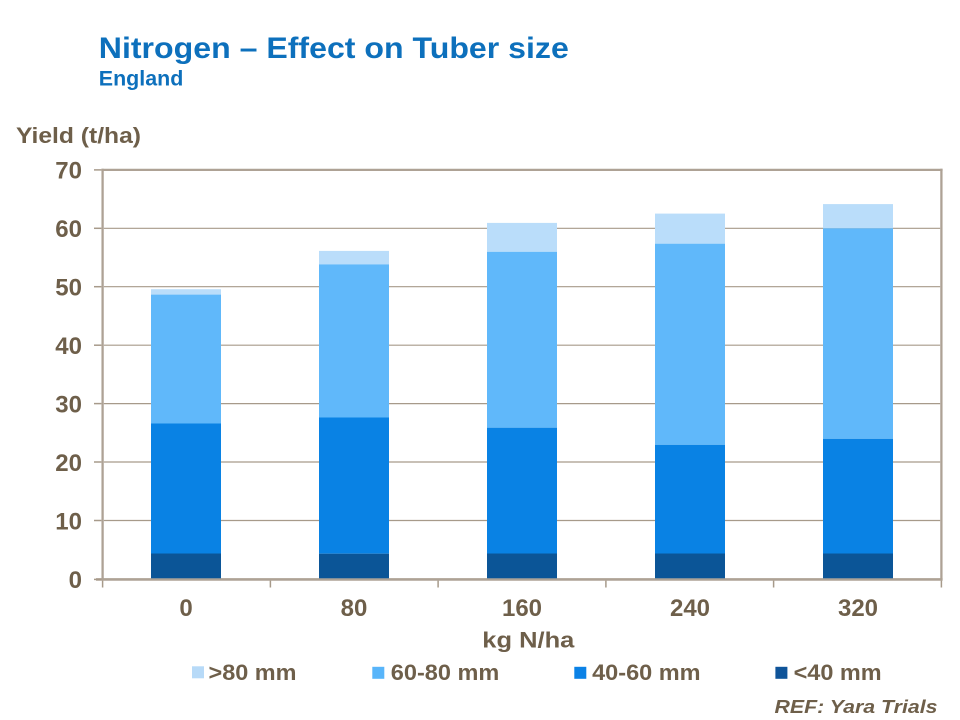  What do you see at coordinates (445, 672) in the screenshot?
I see `svg-text: 60-80 mm` at bounding box center [445, 672].